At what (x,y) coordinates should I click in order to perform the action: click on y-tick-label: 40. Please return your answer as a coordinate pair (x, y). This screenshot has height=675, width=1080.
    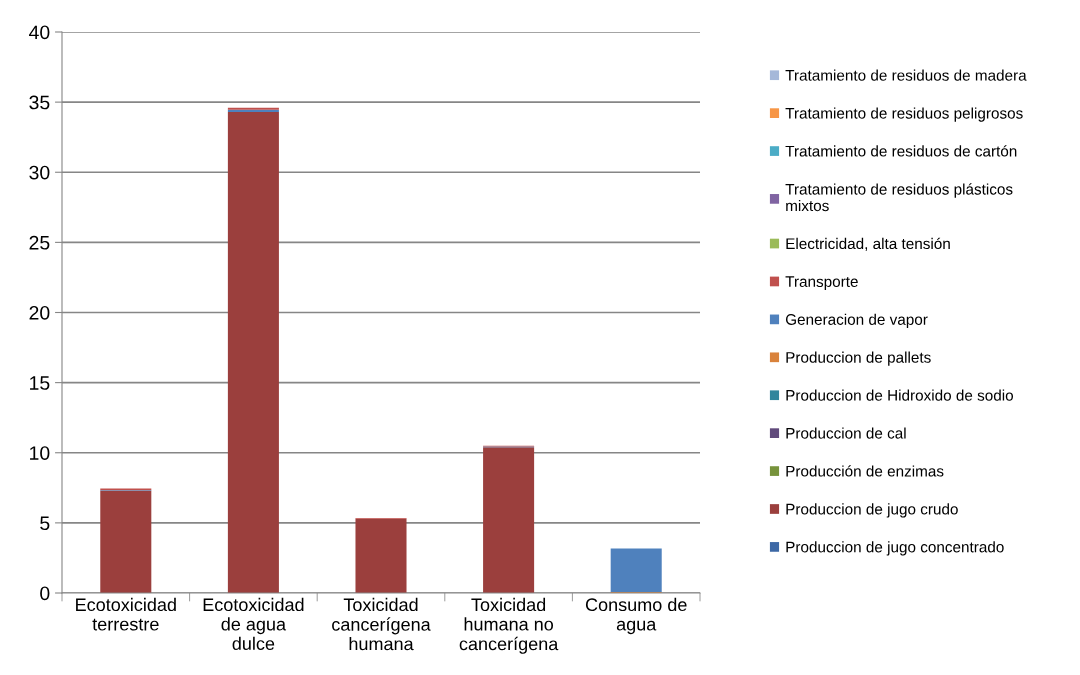
    Looking at the image, I should click on (39, 32).